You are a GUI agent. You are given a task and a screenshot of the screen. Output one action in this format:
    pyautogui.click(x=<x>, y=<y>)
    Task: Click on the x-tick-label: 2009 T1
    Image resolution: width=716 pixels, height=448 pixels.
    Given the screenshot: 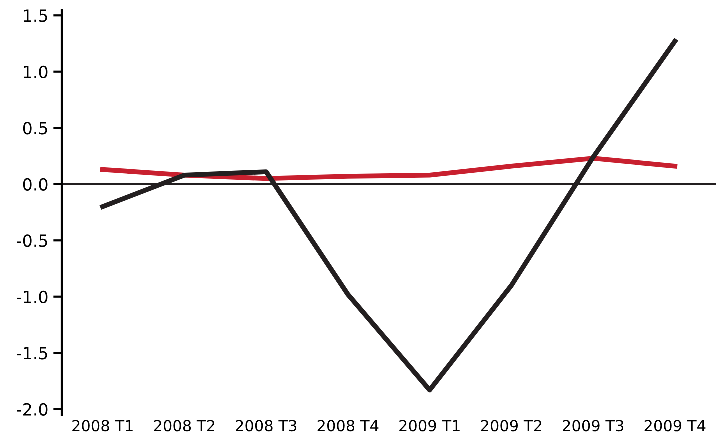 What is the action you would take?
    pyautogui.click(x=430, y=426)
    